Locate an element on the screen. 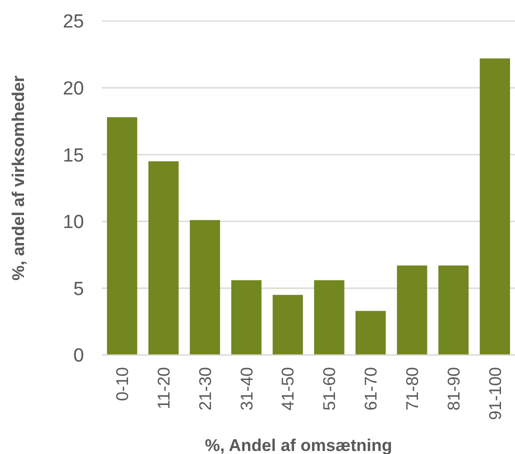  x-tick-label: 71-80 is located at coordinates (412, 388).